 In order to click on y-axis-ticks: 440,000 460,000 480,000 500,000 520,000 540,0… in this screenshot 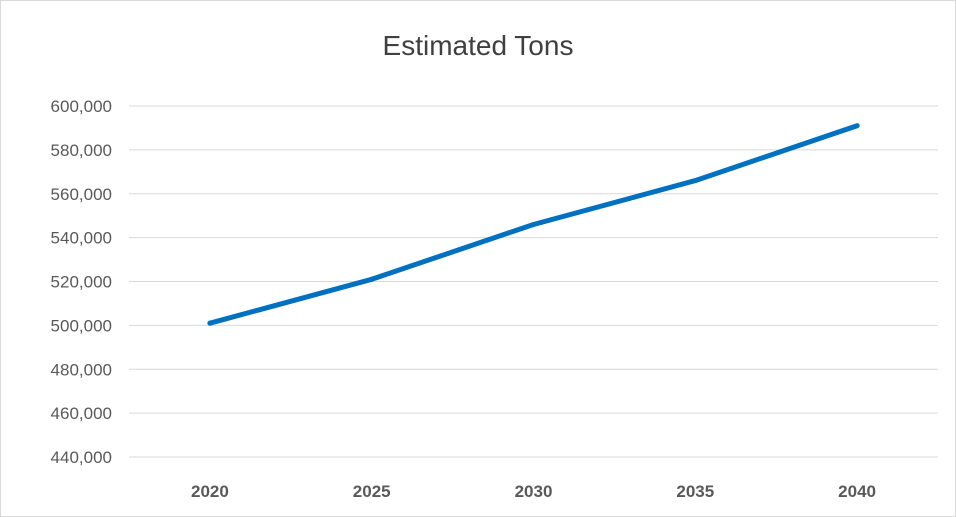, I will do `click(81, 282)`.